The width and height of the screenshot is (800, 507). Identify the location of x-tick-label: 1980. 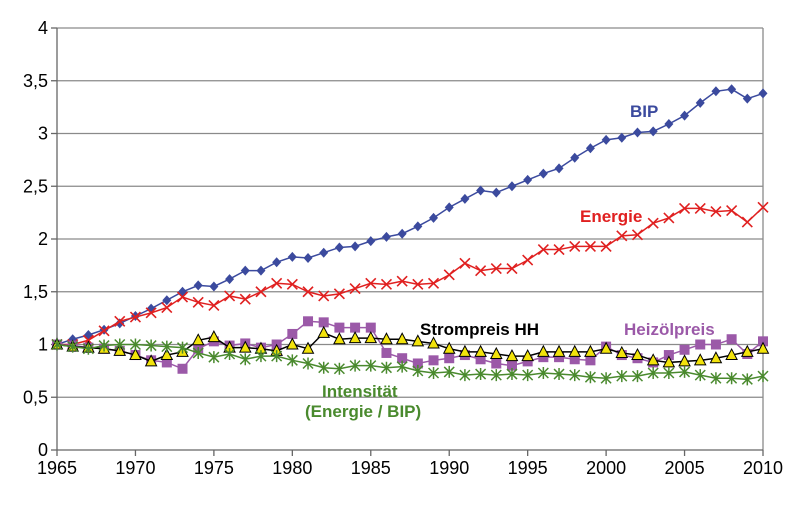
(292, 468).